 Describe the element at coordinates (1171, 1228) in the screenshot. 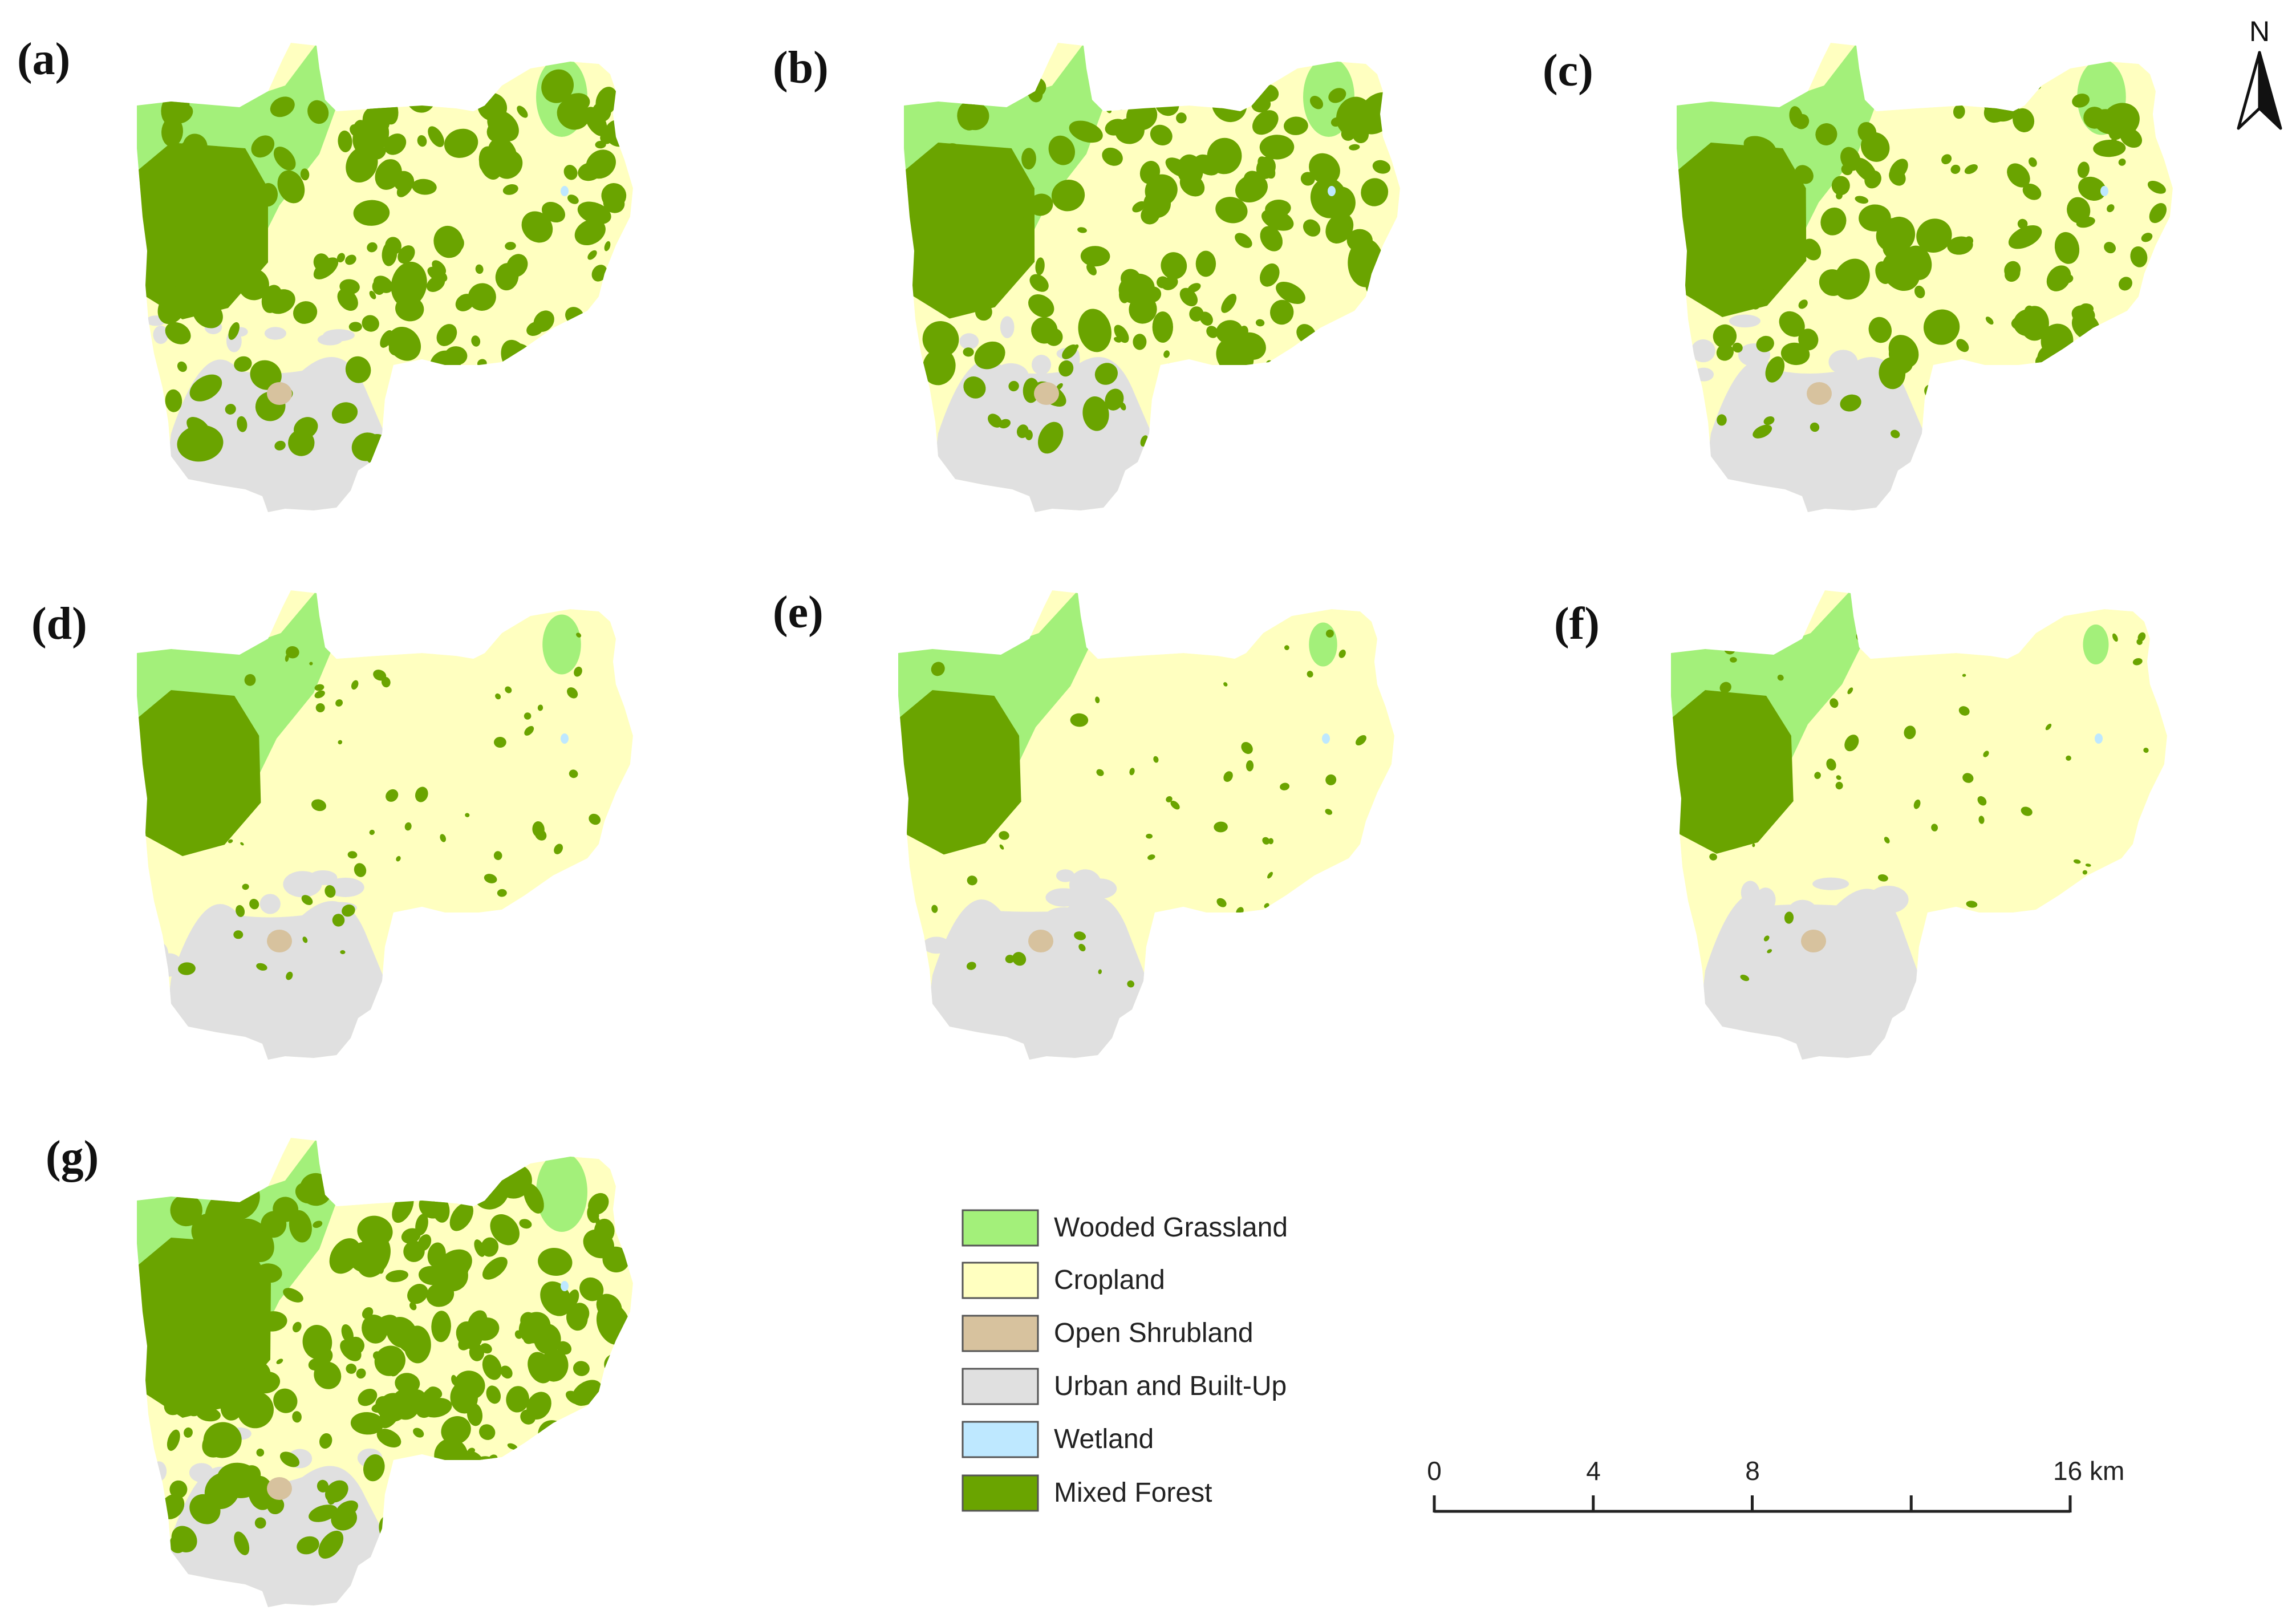

I see `legend-label-wooded-grassland: Wooded Grassland` at that location.